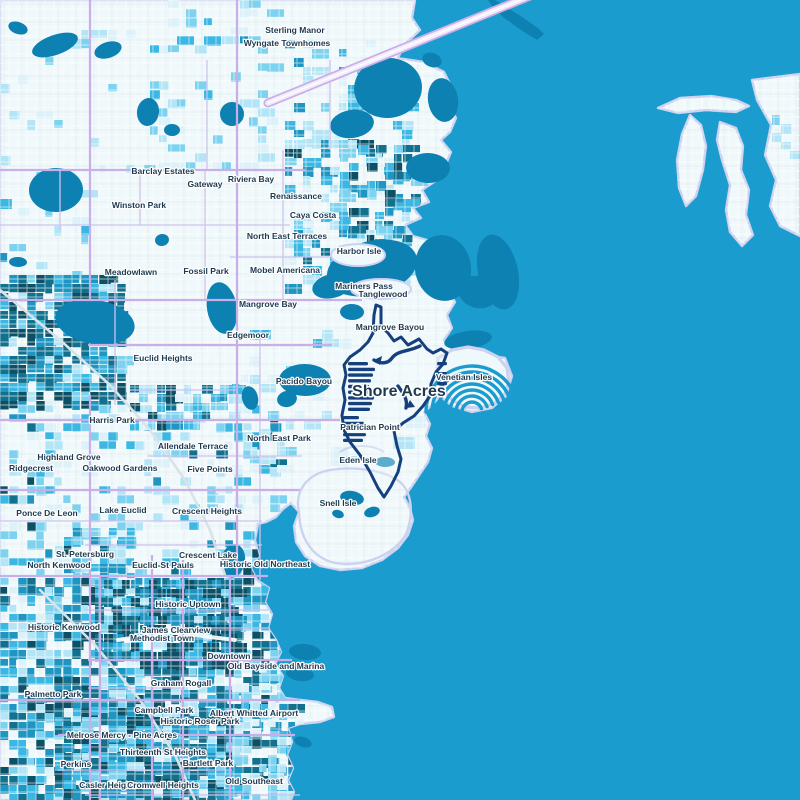 This screenshot has height=800, width=800. What do you see at coordinates (353, 440) in the screenshot?
I see `shore-acres-canal-finger` at bounding box center [353, 440].